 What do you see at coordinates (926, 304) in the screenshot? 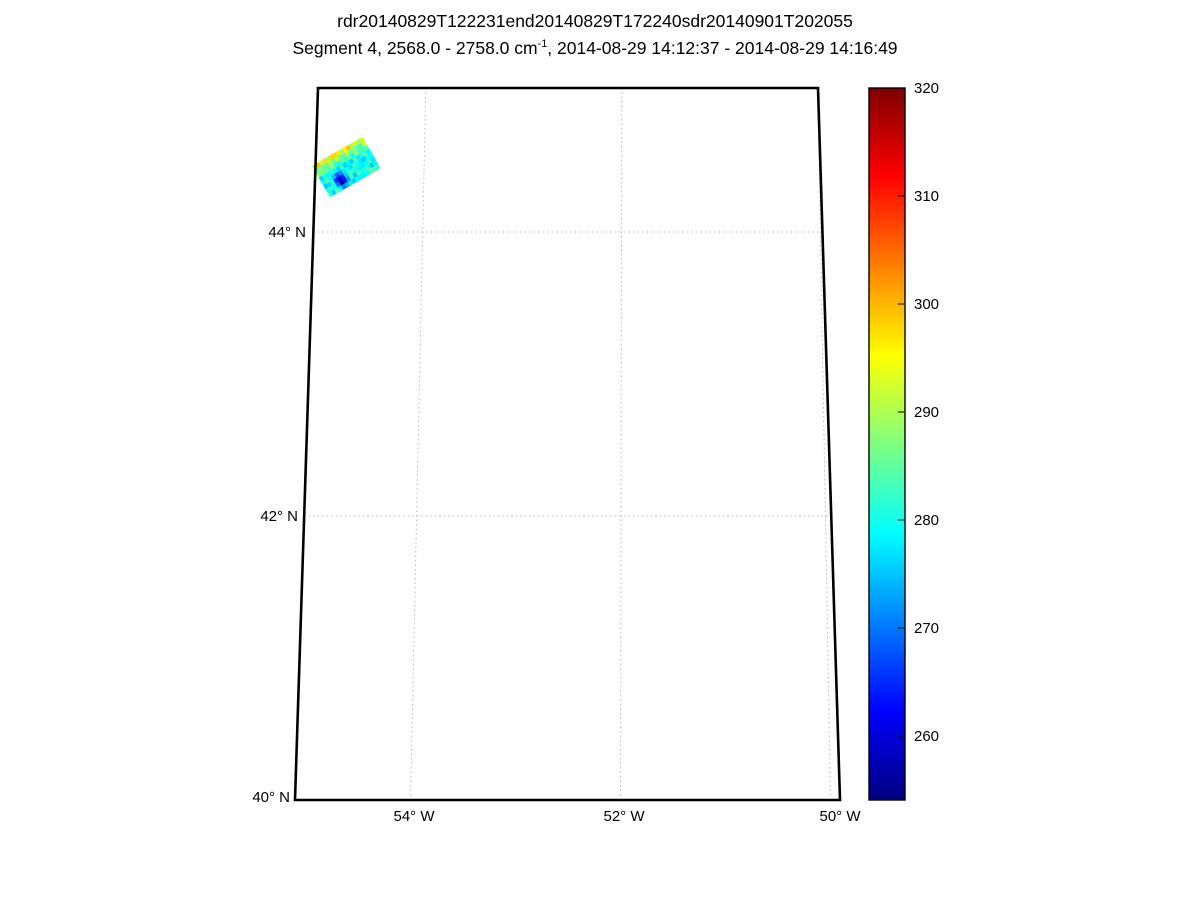
I see `colorbar-label-300: 300` at bounding box center [926, 304].